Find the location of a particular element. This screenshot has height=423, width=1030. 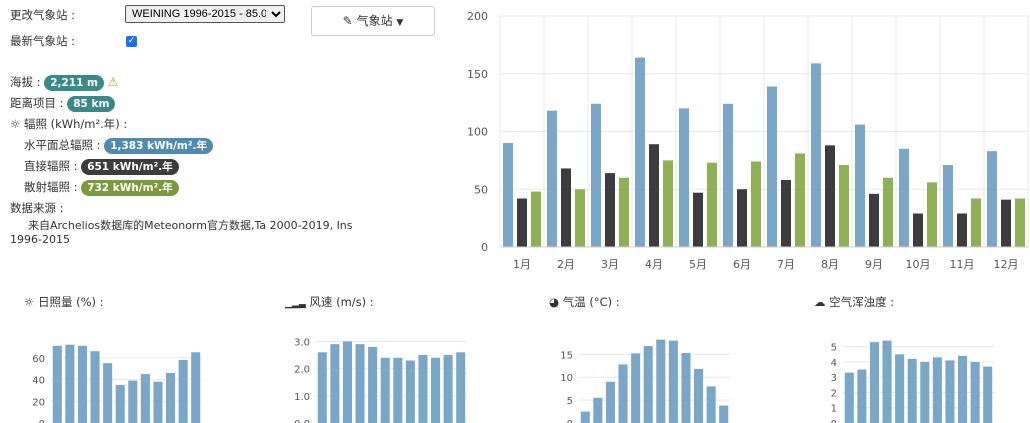

x-tick-label: 4月 is located at coordinates (654, 264).